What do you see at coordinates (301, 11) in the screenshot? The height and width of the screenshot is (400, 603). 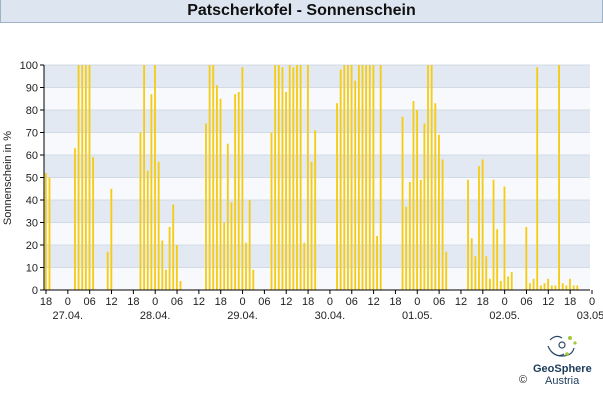 I see `chart-title-bar: Patscherkofel - Sonnenschein` at bounding box center [301, 11].